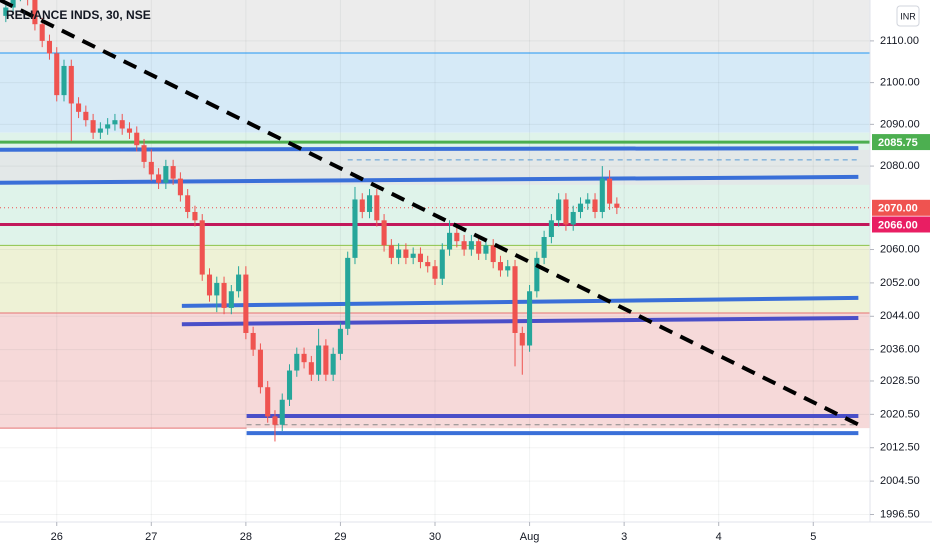 This screenshot has height=550, width=932. Describe the element at coordinates (900, 350) in the screenshot. I see `y-tick-label: 2036.00` at that location.